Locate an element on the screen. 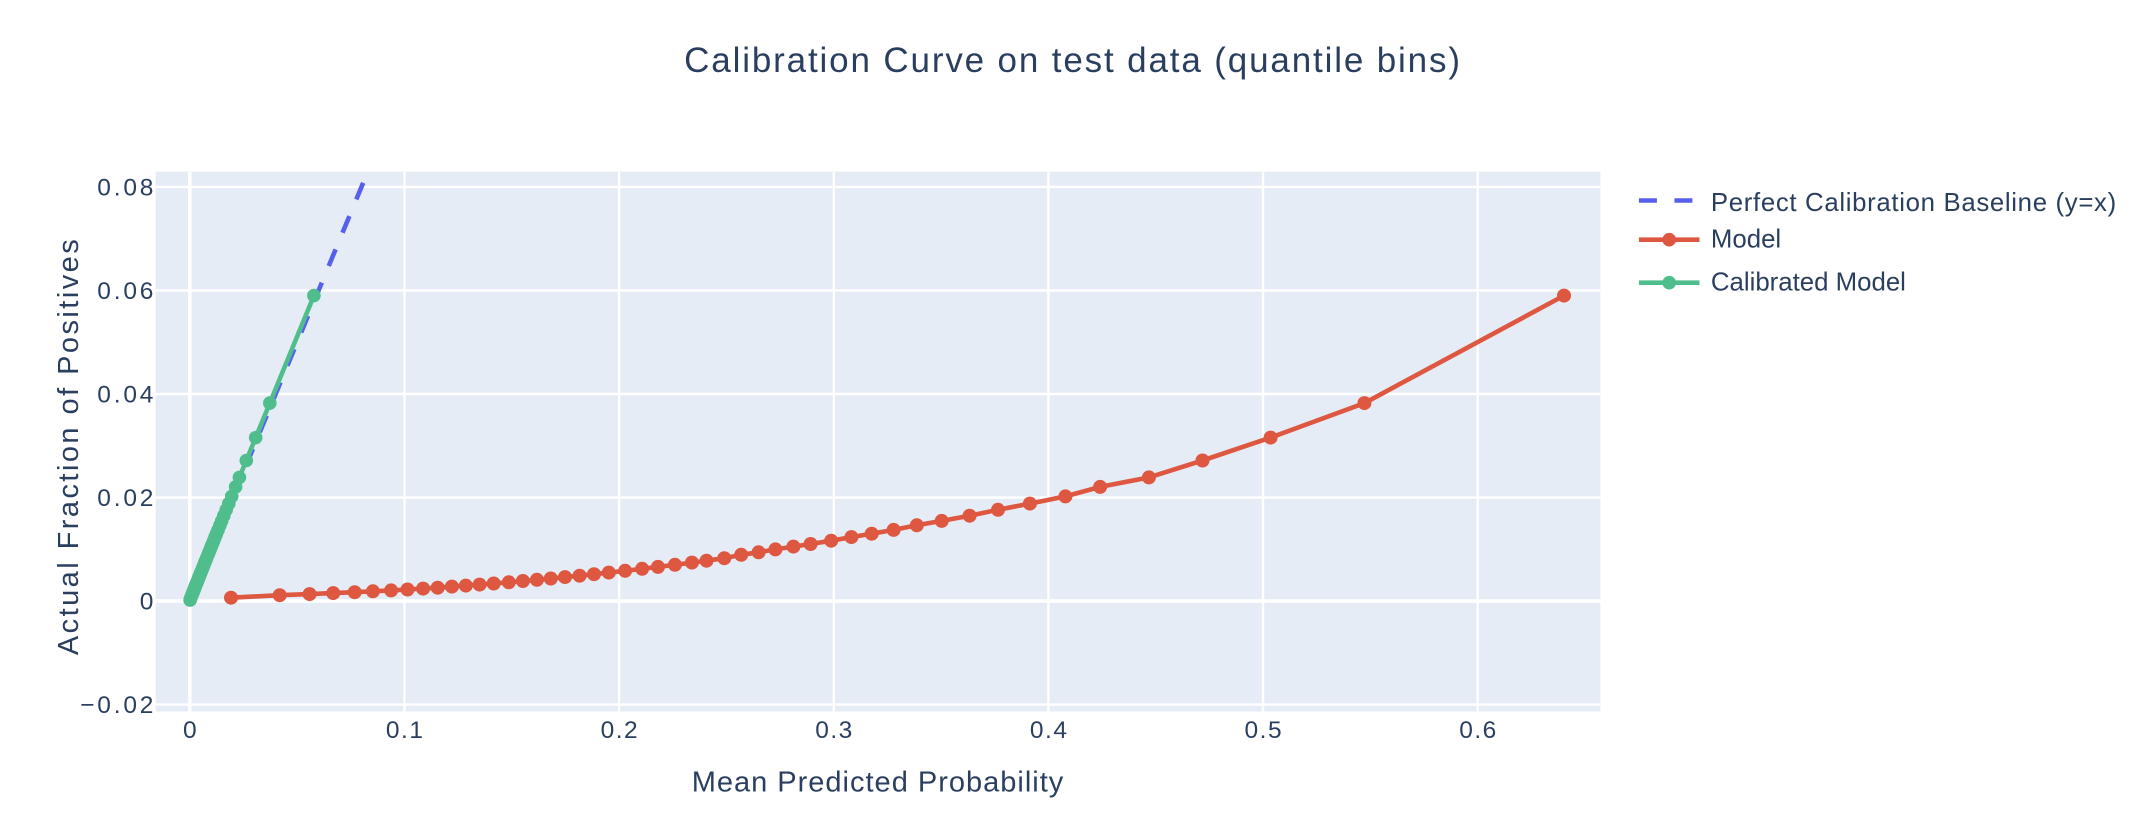 Image resolution: width=2138 pixels, height=823 pixels. svg-text: Model is located at coordinates (1746, 240).